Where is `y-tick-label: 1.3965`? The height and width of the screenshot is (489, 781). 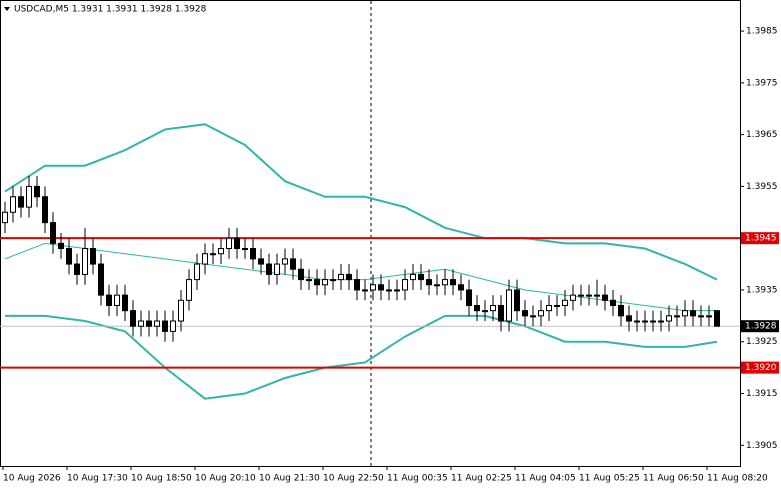
y-tick-label: 1.3965 is located at coordinates (762, 135).